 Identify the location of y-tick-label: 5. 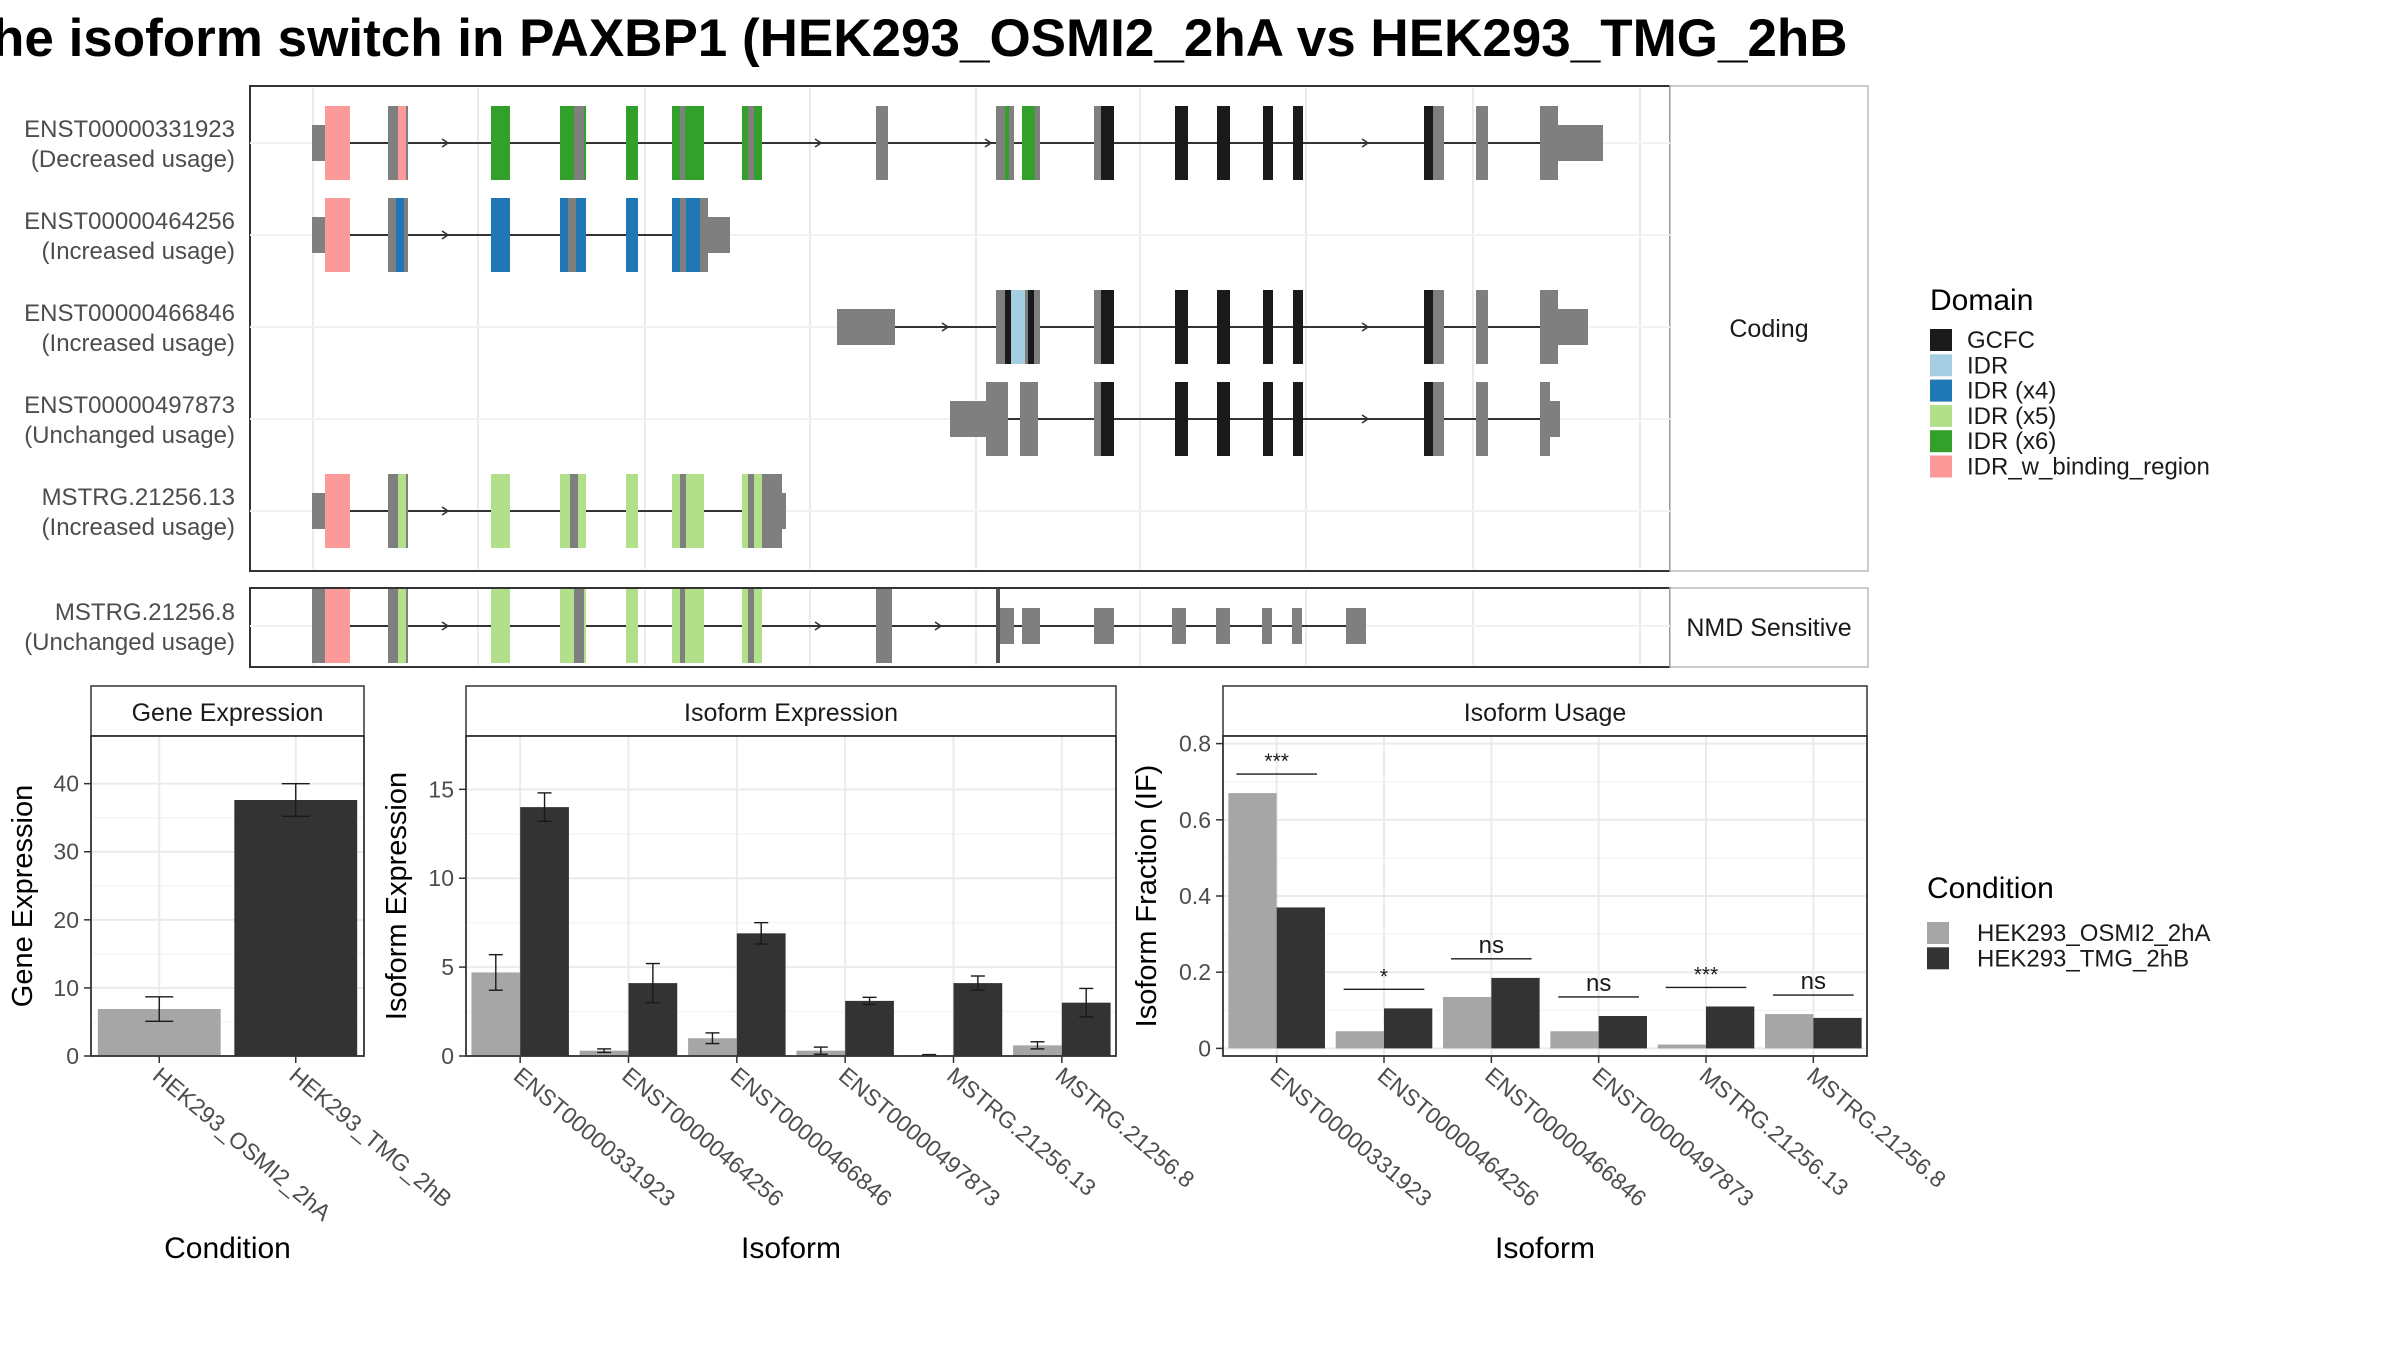
(447, 967).